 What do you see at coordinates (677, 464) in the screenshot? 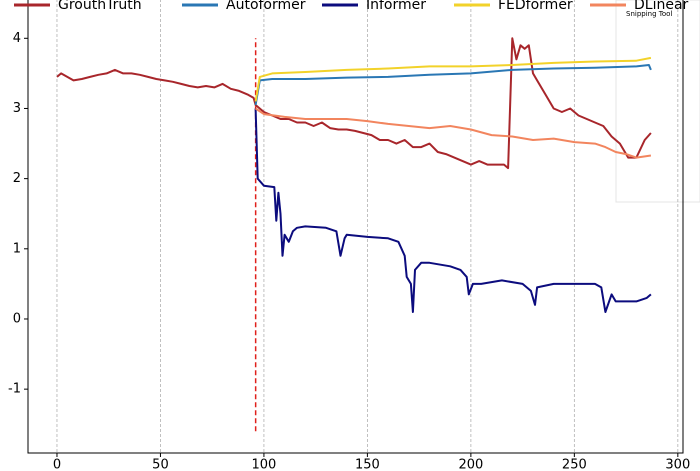
I see `x-tick-label: 300` at bounding box center [677, 464].